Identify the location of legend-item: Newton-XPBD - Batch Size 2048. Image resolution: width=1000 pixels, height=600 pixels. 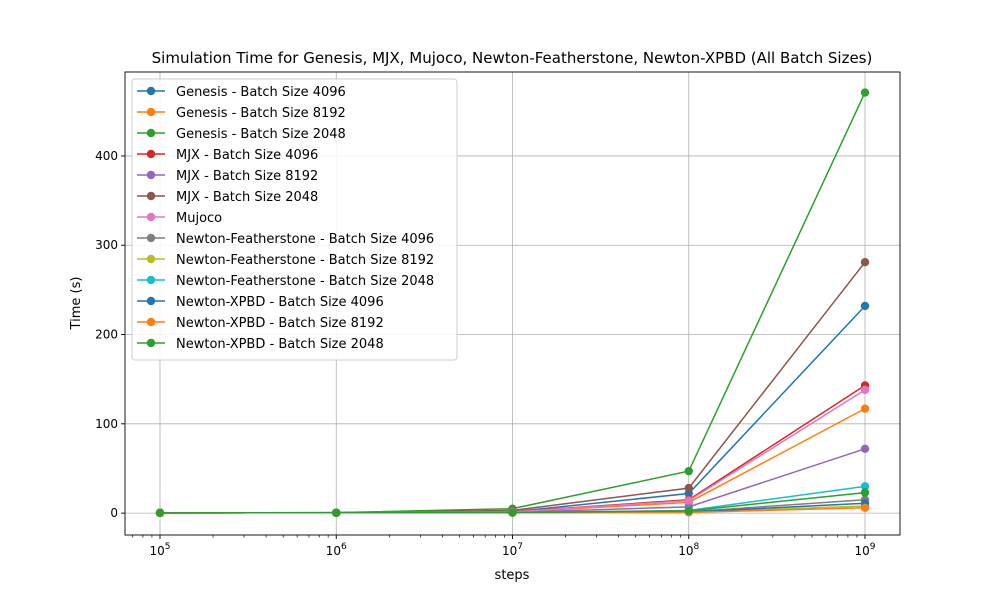
(260, 344).